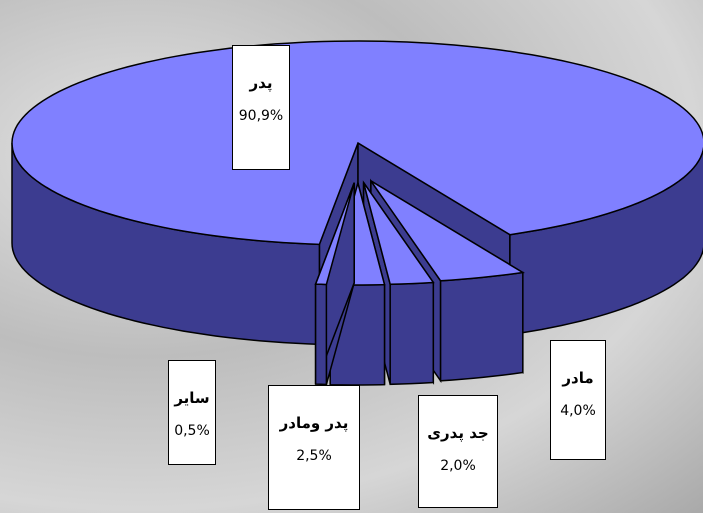 The height and width of the screenshot is (513, 703). Describe the element at coordinates (578, 378) in the screenshot. I see `label-name: مادر` at that location.